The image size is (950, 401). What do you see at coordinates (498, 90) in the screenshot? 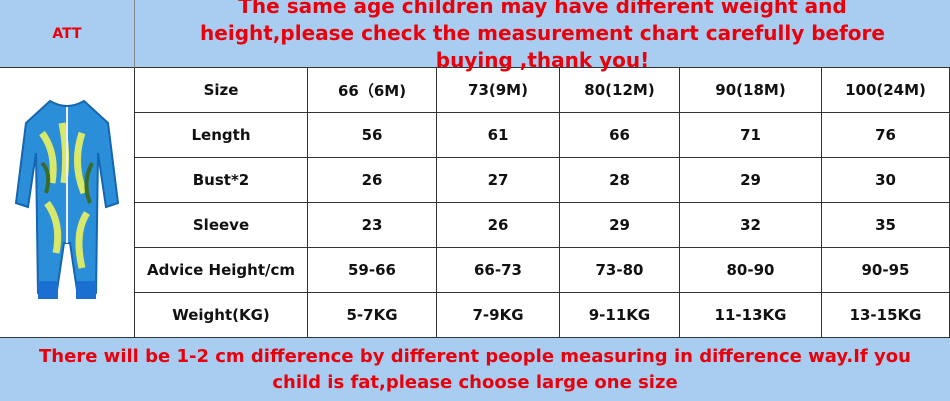
I see `table-cell: 73(9M)` at bounding box center [498, 90].